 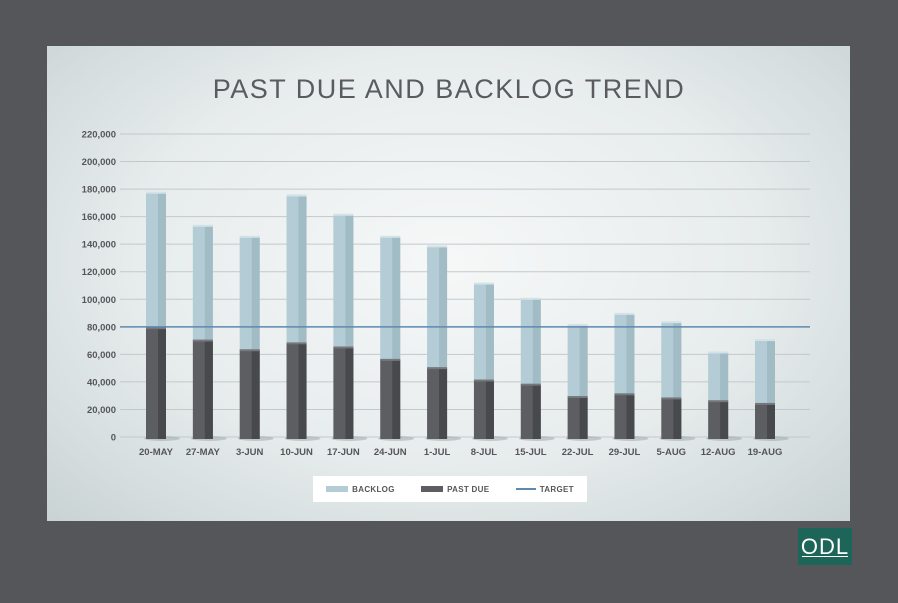 I want to click on legend-swatch-target, so click(x=525, y=489).